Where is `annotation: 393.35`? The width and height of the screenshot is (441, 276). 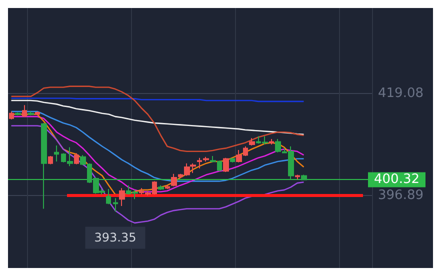
annotation: 393.35 is located at coordinates (115, 237).